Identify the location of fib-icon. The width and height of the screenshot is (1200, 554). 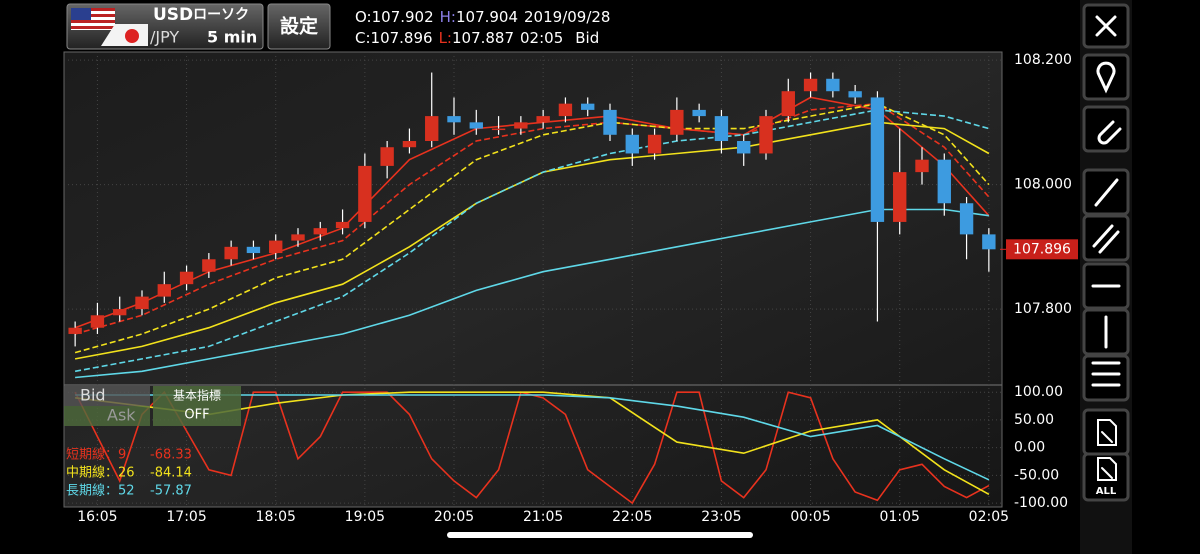
(1106, 374).